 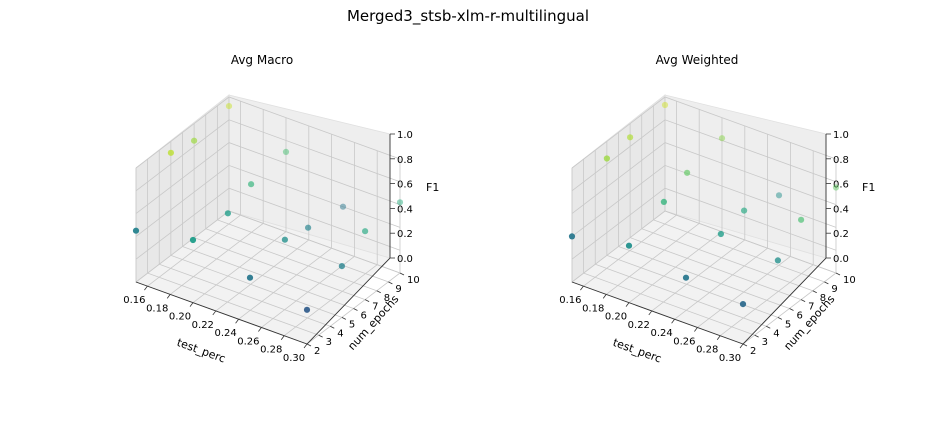 I want to click on y-tick-label: 3, so click(x=329, y=342).